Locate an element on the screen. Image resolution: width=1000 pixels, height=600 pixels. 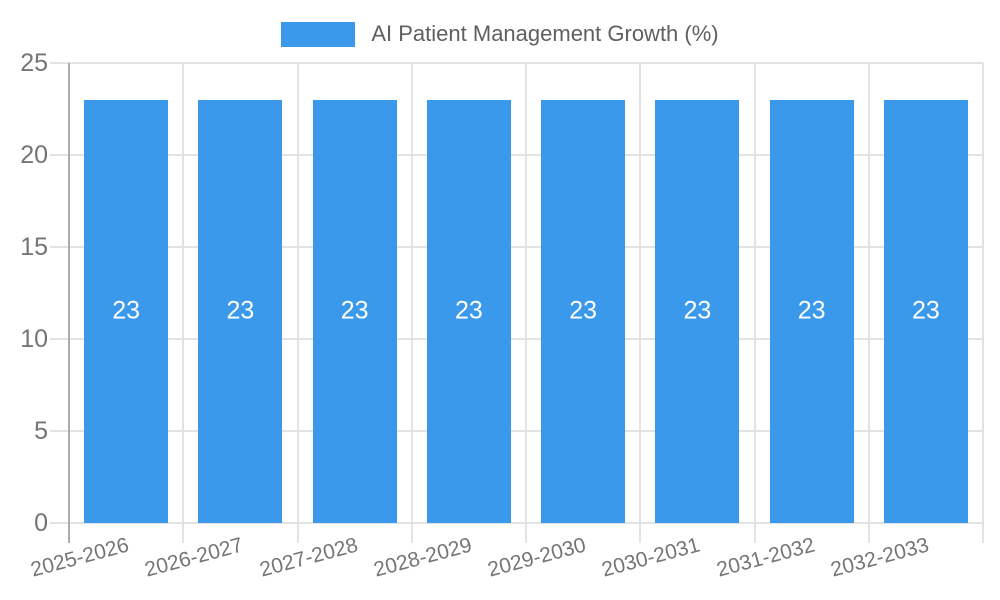
x-axis-label: 2026-2027 is located at coordinates (194, 557).